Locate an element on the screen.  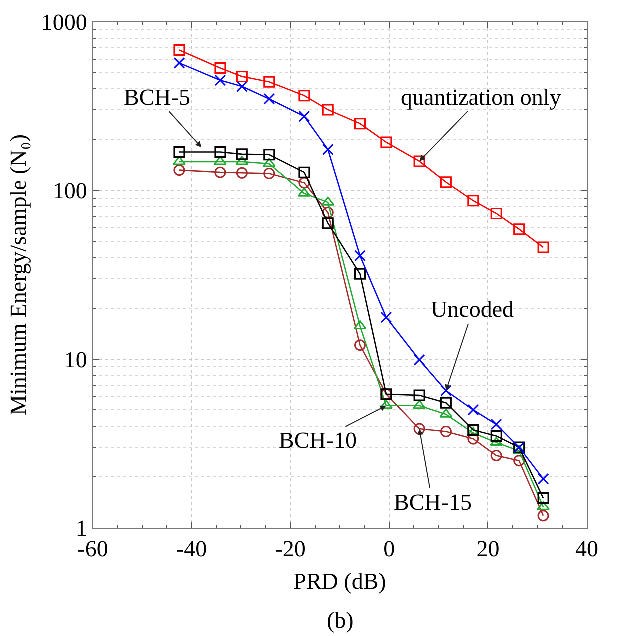
annotation: Uncoded is located at coordinates (473, 309).